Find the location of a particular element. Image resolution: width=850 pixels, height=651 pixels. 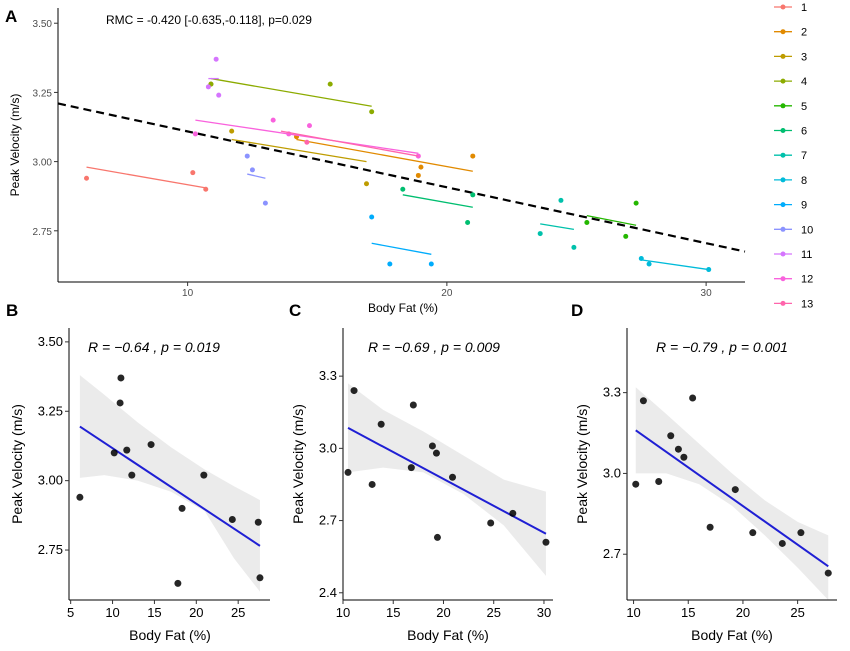

x-tick-label: 30 is located at coordinates (544, 612).